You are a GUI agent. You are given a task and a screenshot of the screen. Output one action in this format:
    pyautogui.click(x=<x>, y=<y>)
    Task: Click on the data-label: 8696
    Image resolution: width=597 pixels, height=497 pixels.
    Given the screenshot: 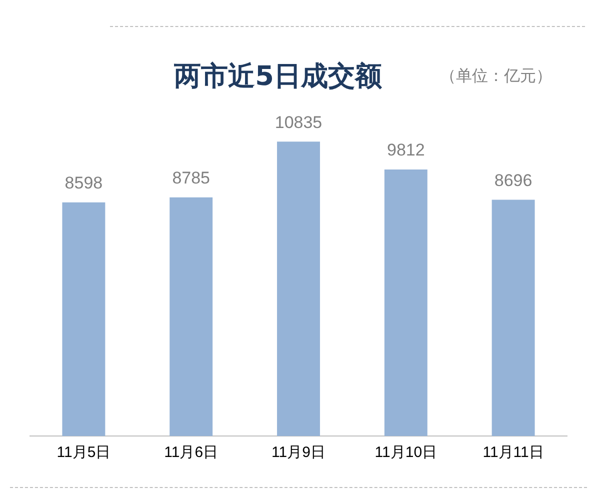 What is the action you would take?
    pyautogui.click(x=513, y=180)
    